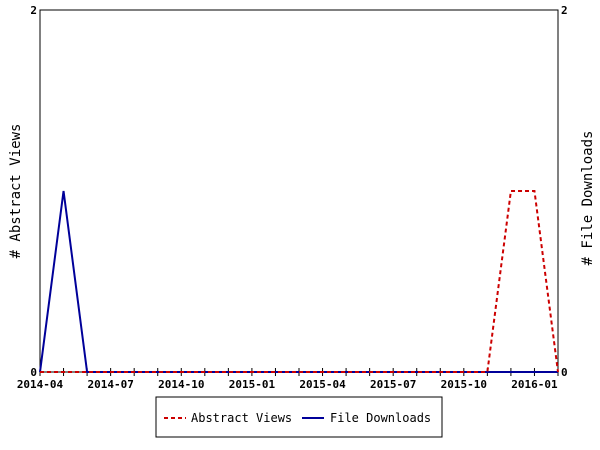 This screenshot has width=600, height=450. What do you see at coordinates (588, 198) in the screenshot?
I see `y-axis-title-right: # File Downloads` at bounding box center [588, 198].